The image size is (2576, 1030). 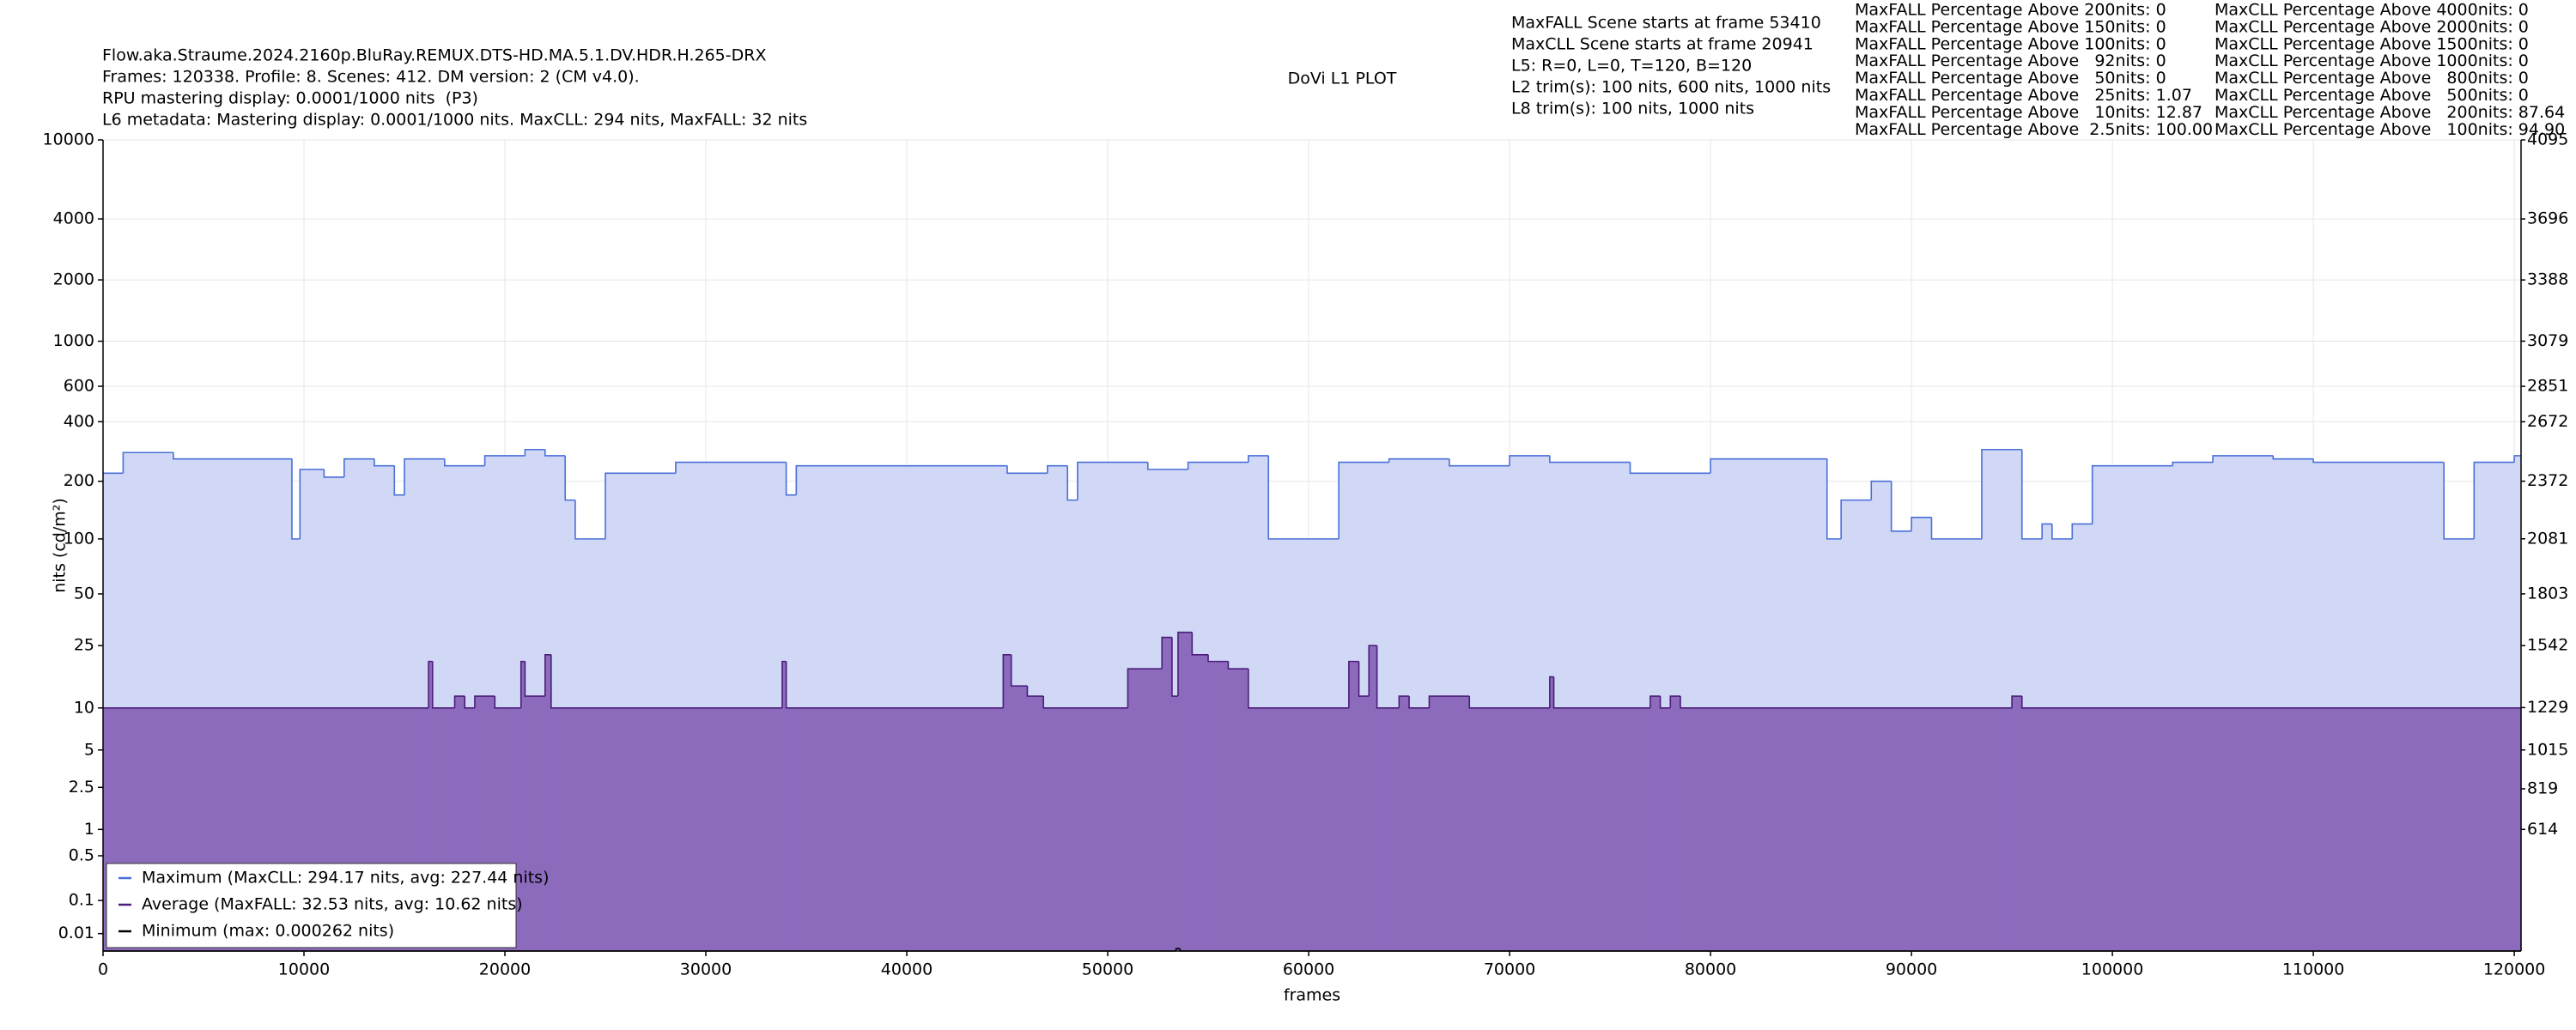 What do you see at coordinates (2547, 386) in the screenshot?
I see `y2-tick-label: 2851` at bounding box center [2547, 386].